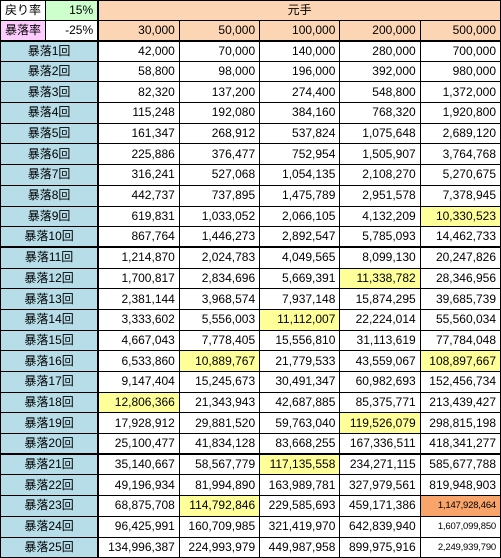  Describe the element at coordinates (138, 51) in the screenshot. I see `table-cell: 42,000` at that location.